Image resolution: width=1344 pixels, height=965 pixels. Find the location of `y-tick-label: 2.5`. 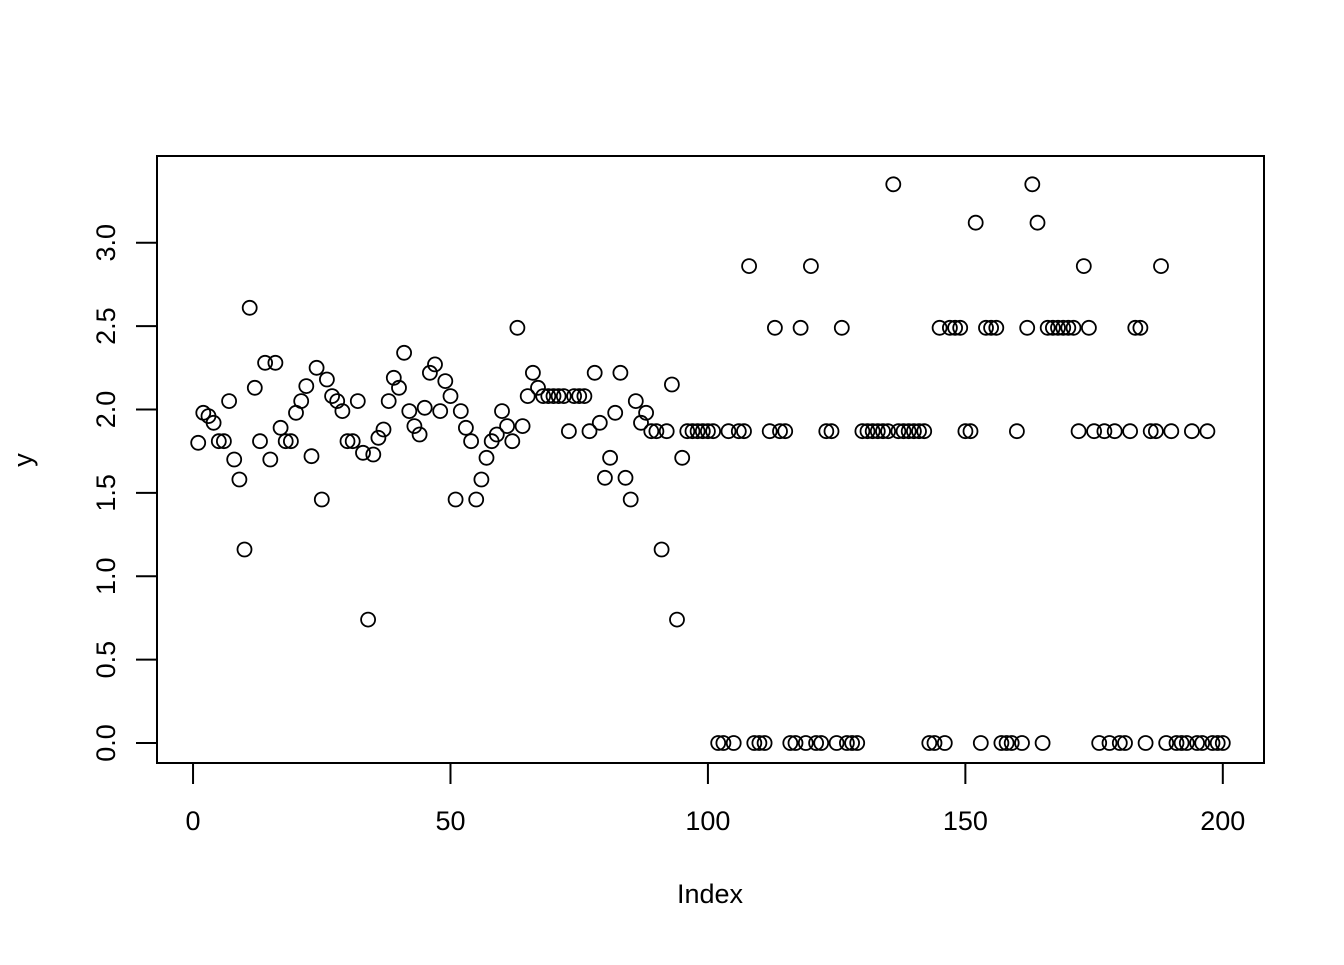

y-tick-label: 2.5 is located at coordinates (106, 326).